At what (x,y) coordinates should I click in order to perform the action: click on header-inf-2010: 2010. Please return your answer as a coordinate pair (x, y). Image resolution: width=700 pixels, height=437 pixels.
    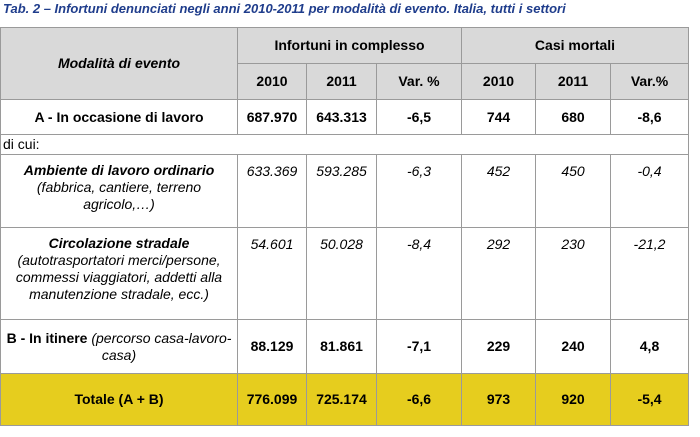
    Looking at the image, I should click on (272, 81).